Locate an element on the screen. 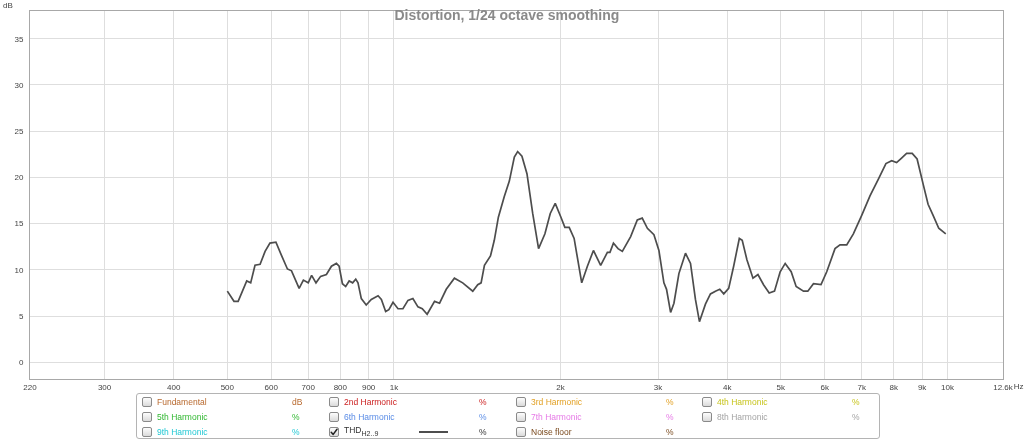 The height and width of the screenshot is (440, 1024). text: 7th Harmonic is located at coordinates (556, 416).